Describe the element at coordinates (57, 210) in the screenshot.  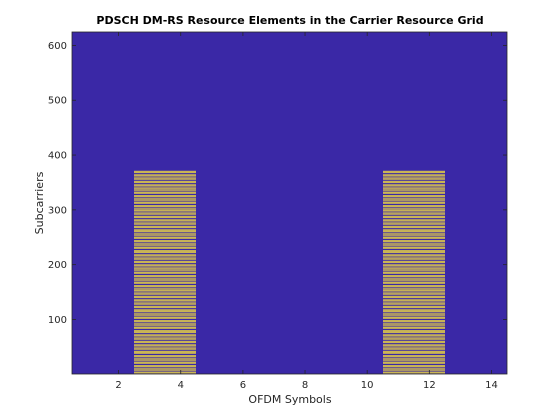
I see `y-tick-label: 300` at that location.